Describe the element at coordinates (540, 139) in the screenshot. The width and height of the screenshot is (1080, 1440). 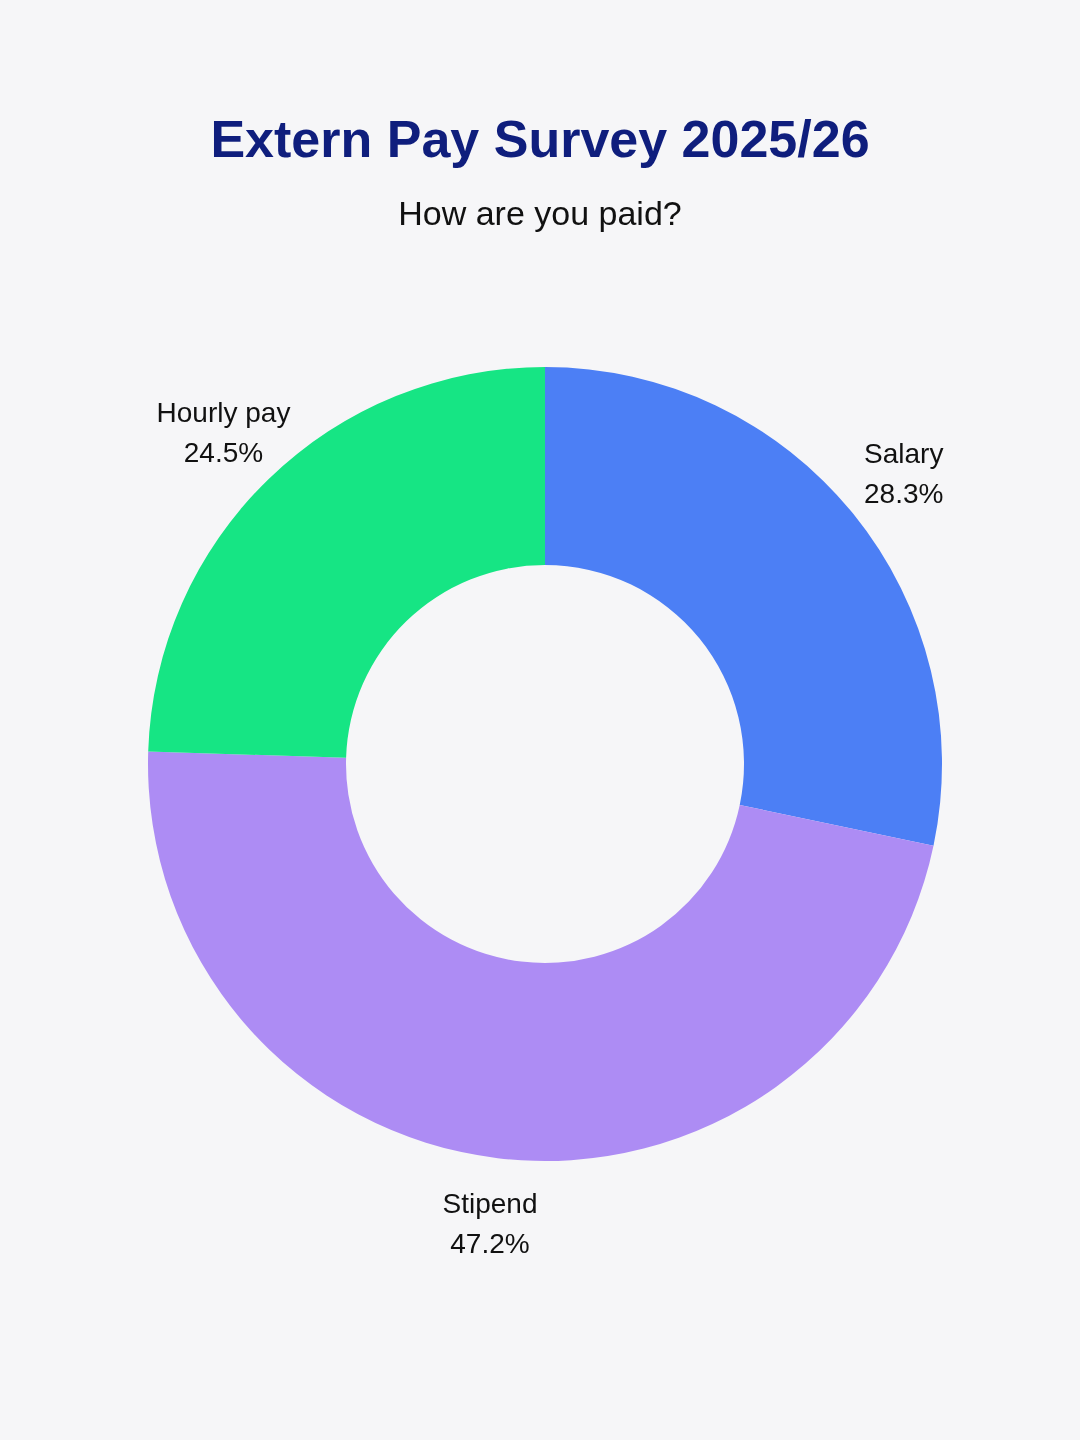
I see `chart-title: Extern Pay Survey 2025/26` at that location.